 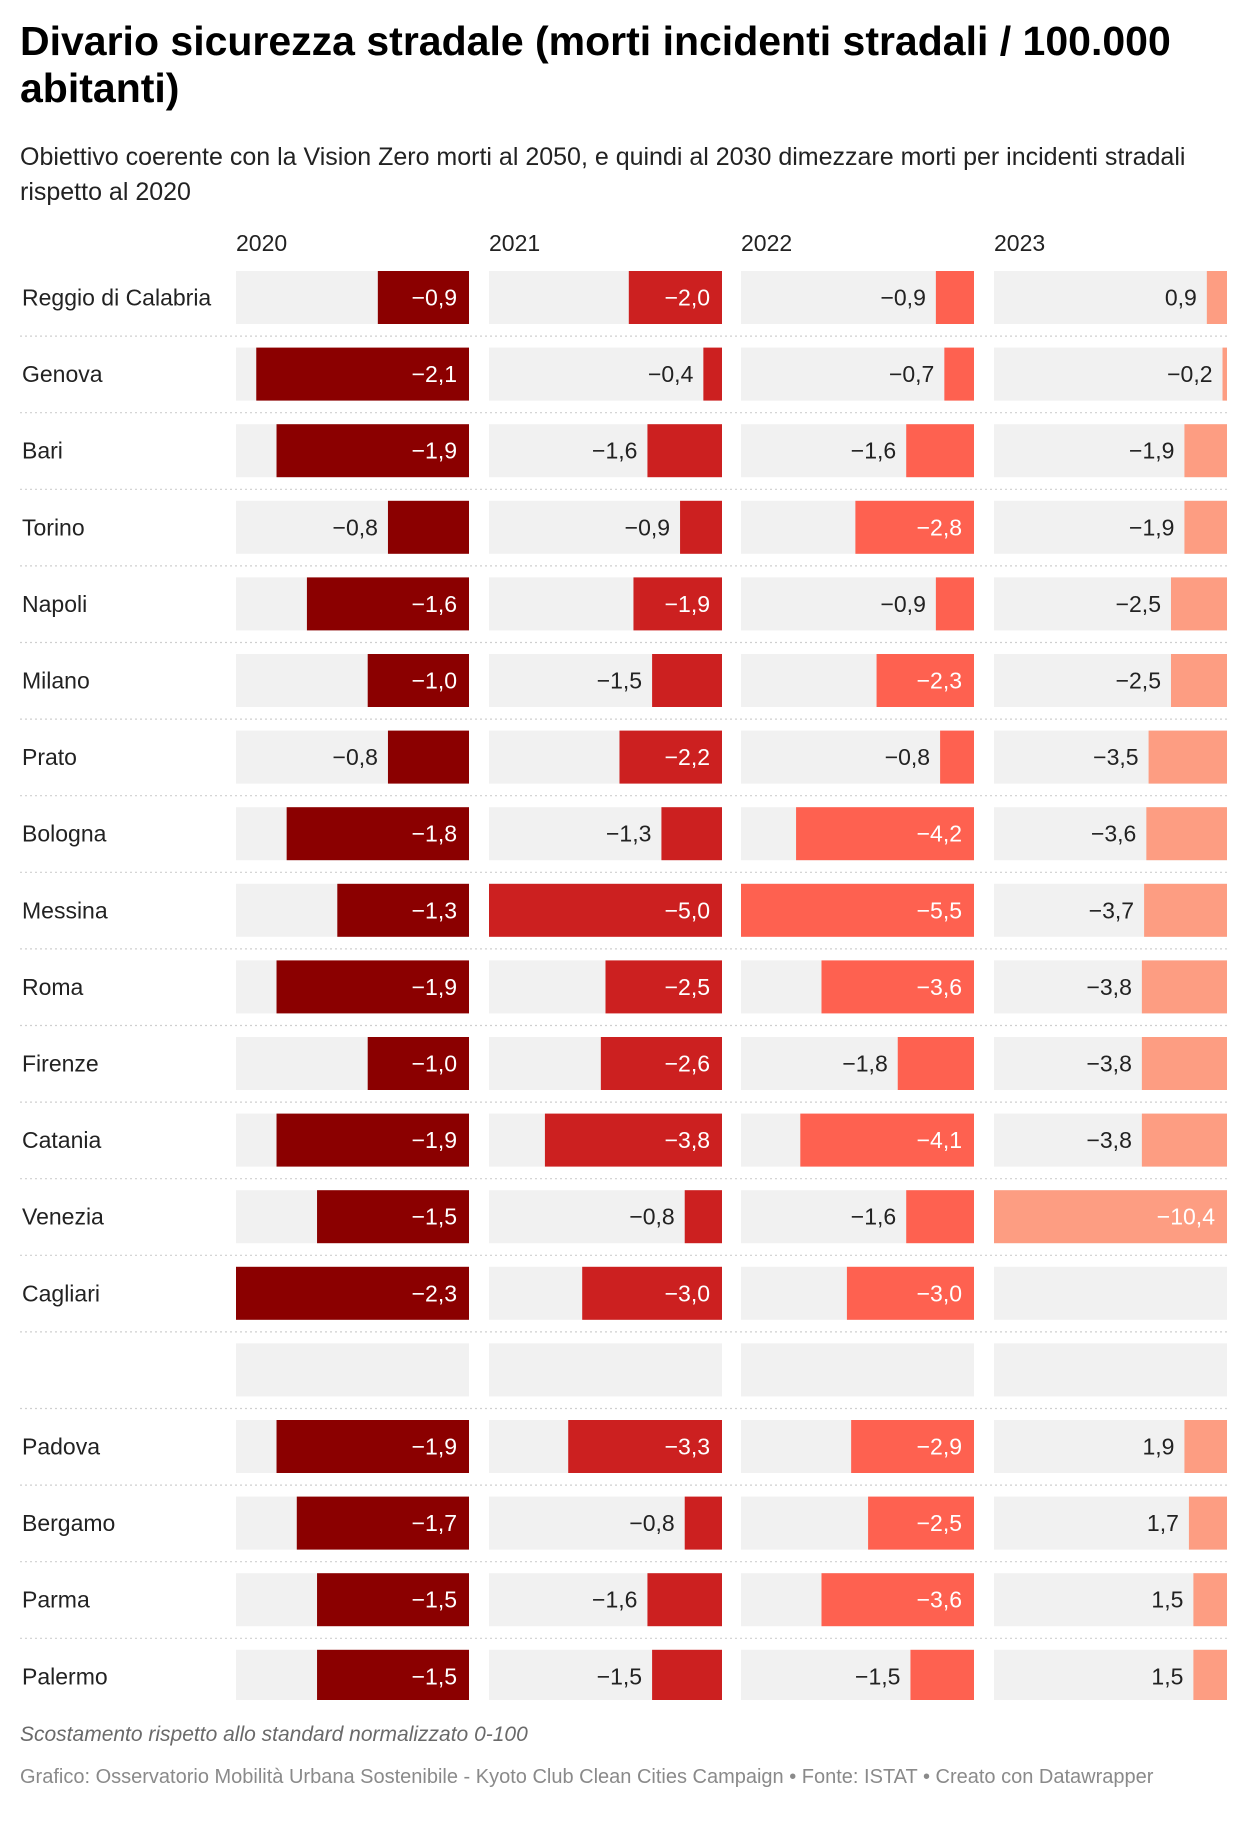 What do you see at coordinates (514, 243) in the screenshot?
I see `column-header-2021: 2021` at bounding box center [514, 243].